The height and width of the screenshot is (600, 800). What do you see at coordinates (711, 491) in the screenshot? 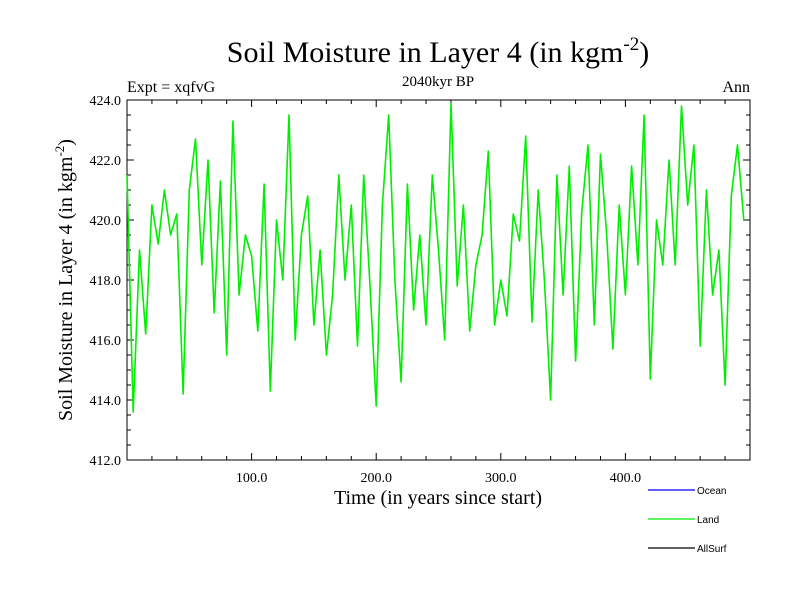
I see `legend-label-ocean: Ocean` at bounding box center [711, 491].